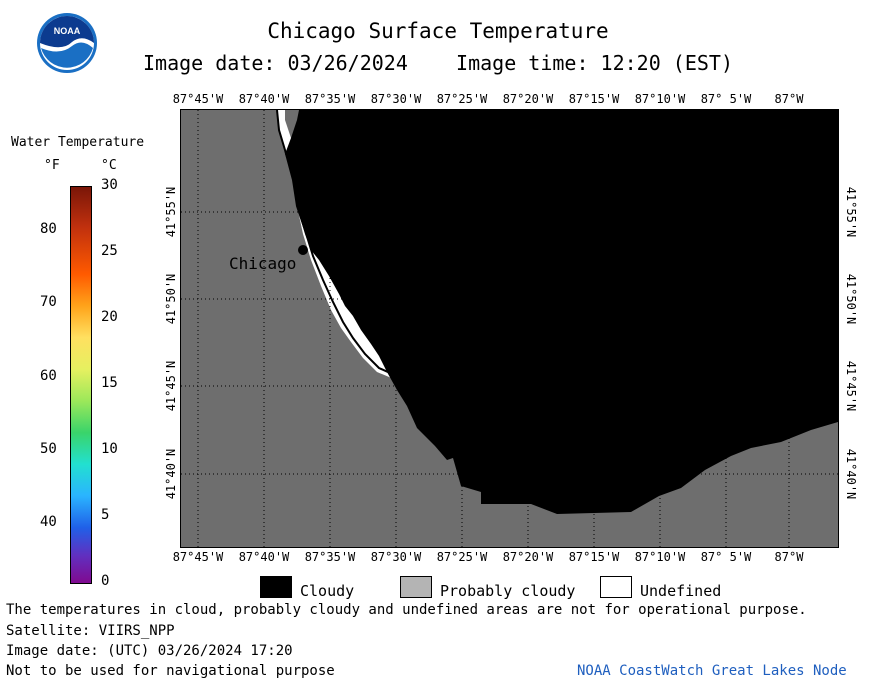 The width and height of the screenshot is (876, 687). What do you see at coordinates (48, 229) in the screenshot?
I see `fahrenheit-tick-label: 80` at bounding box center [48, 229].